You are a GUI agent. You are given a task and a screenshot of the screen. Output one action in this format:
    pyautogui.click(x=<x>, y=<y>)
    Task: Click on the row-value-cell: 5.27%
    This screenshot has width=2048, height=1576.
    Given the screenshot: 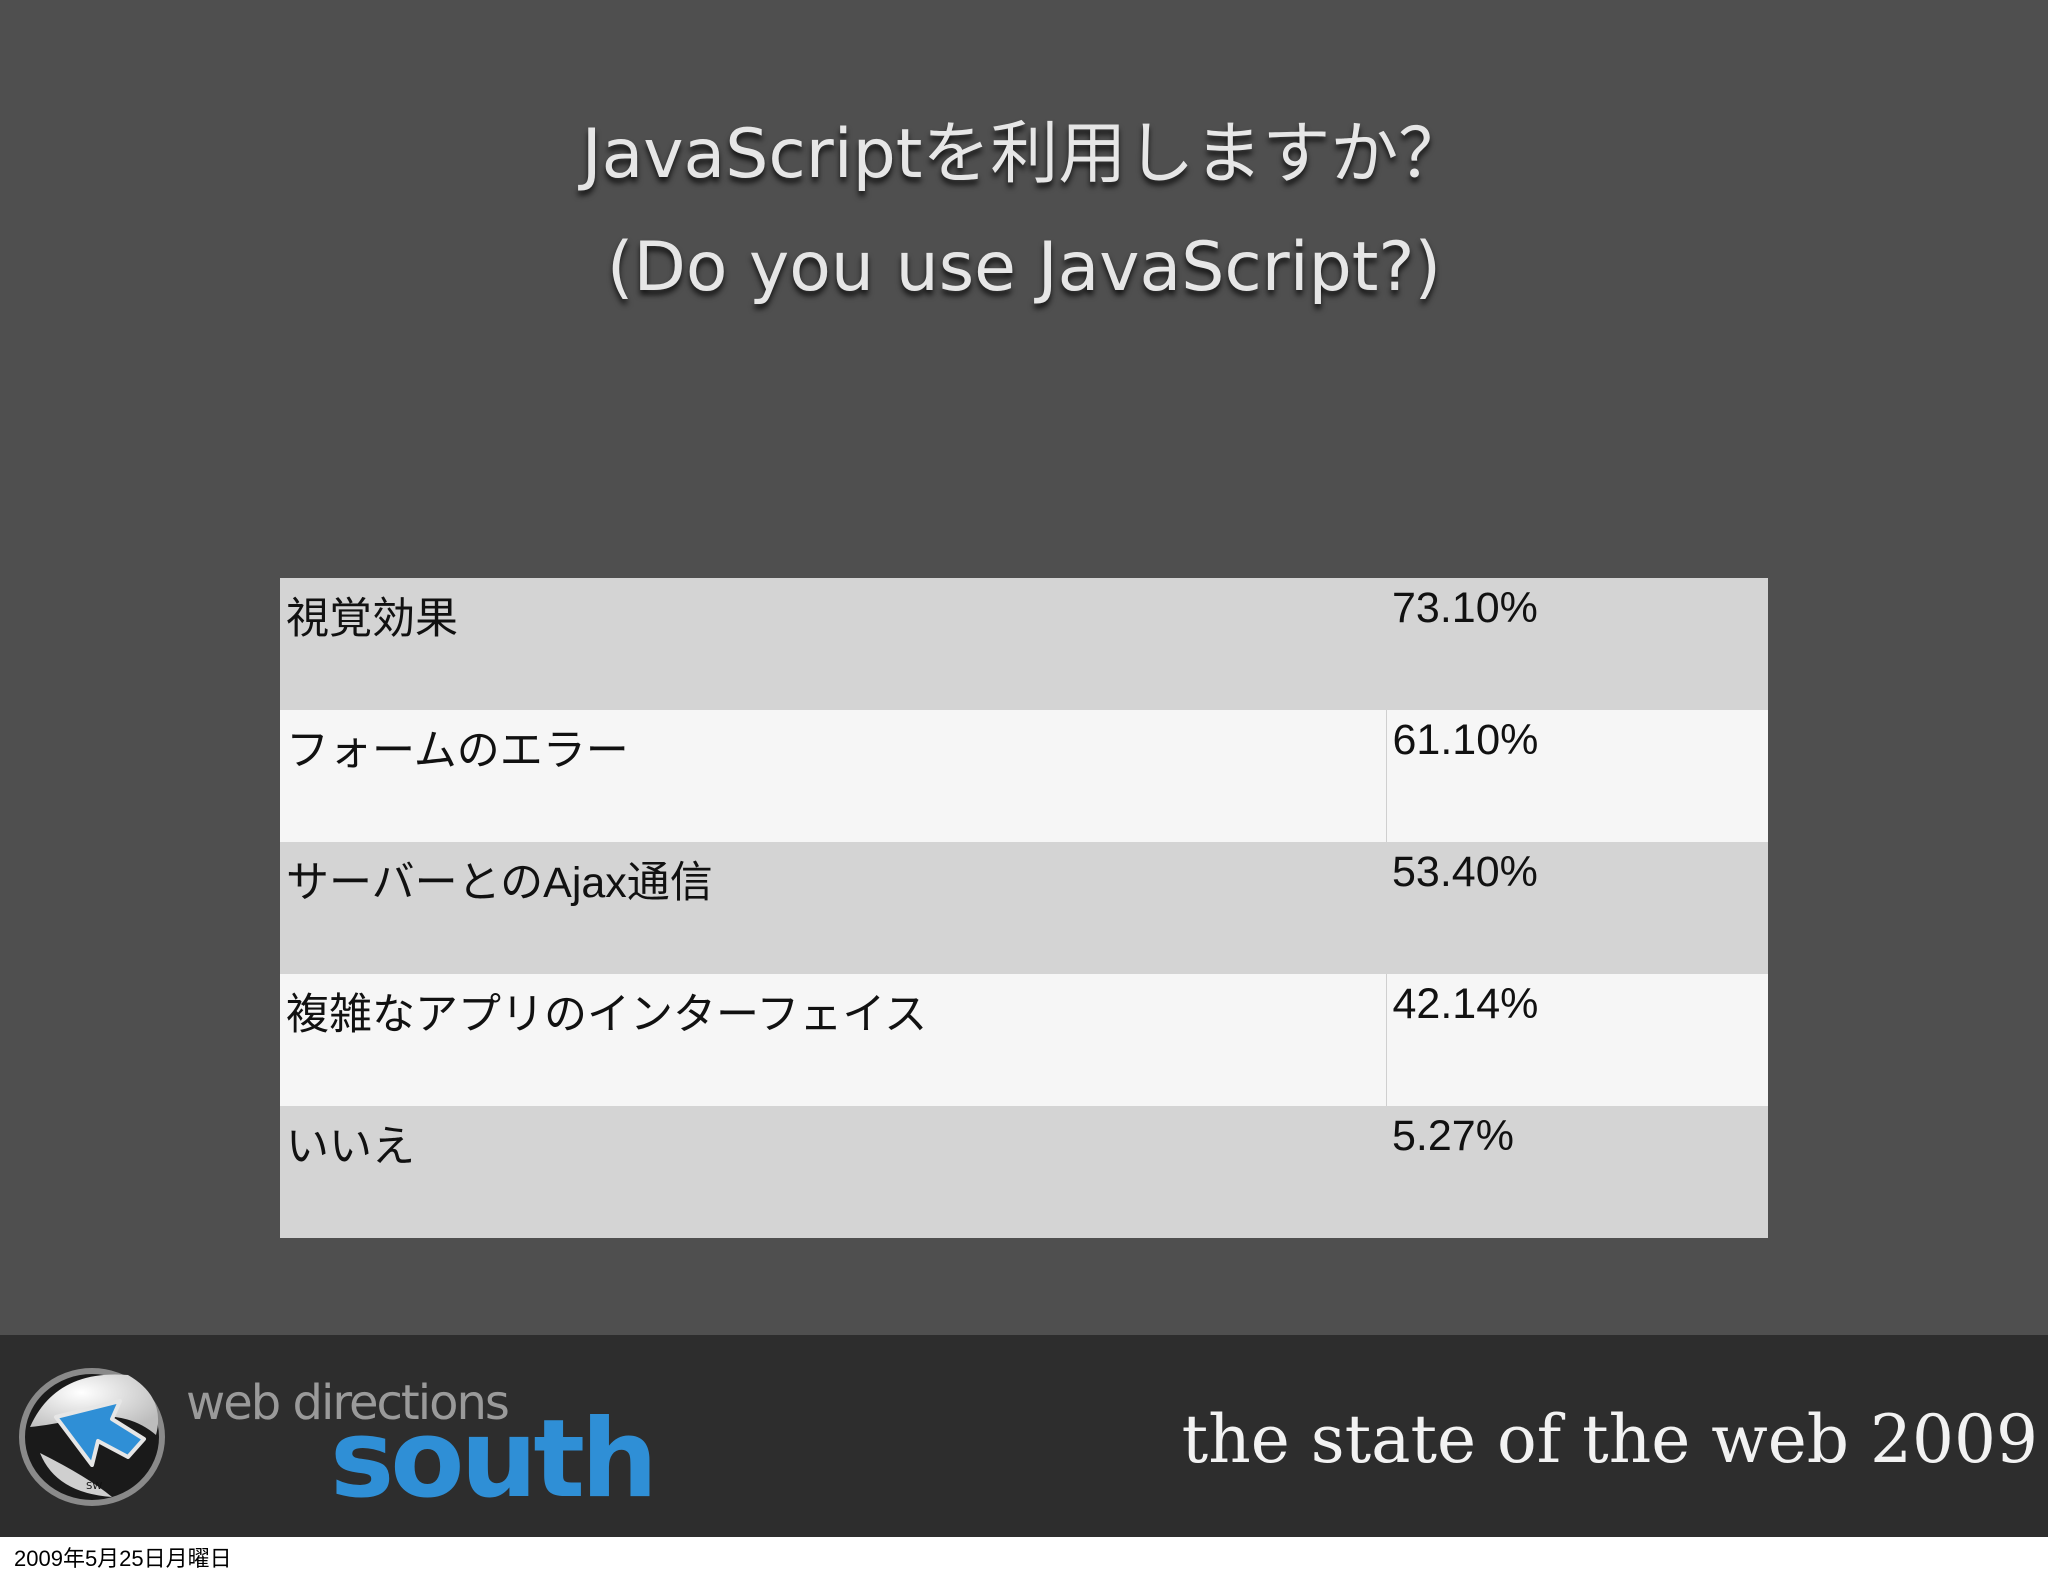 What is the action you would take?
    pyautogui.click(x=1577, y=1172)
    